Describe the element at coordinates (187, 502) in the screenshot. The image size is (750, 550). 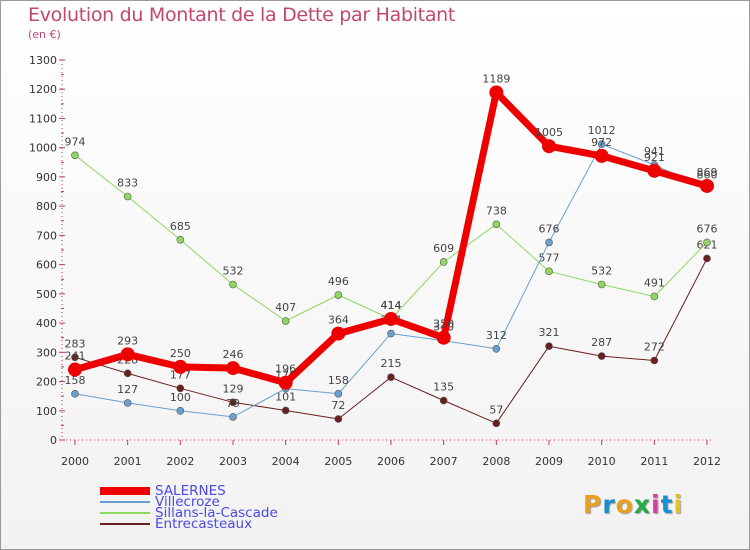
I see `legend-label: Villecroze` at that location.